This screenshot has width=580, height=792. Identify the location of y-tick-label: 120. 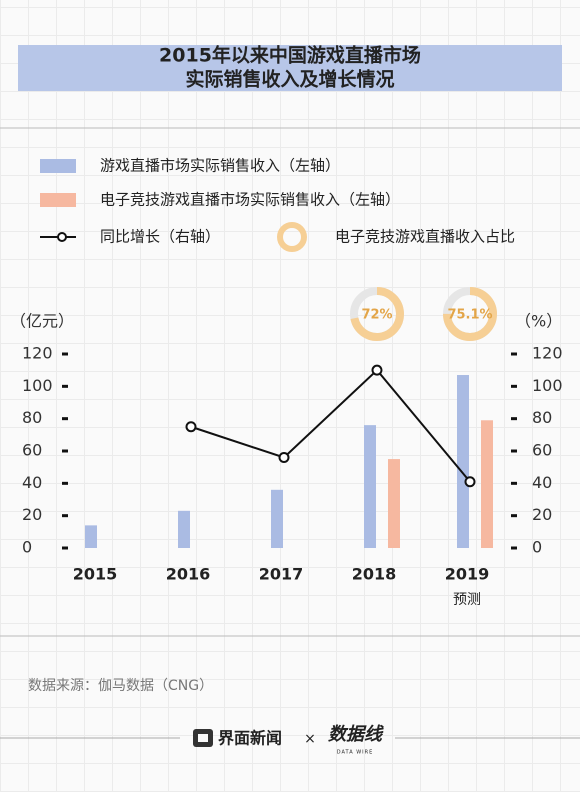
(37, 353).